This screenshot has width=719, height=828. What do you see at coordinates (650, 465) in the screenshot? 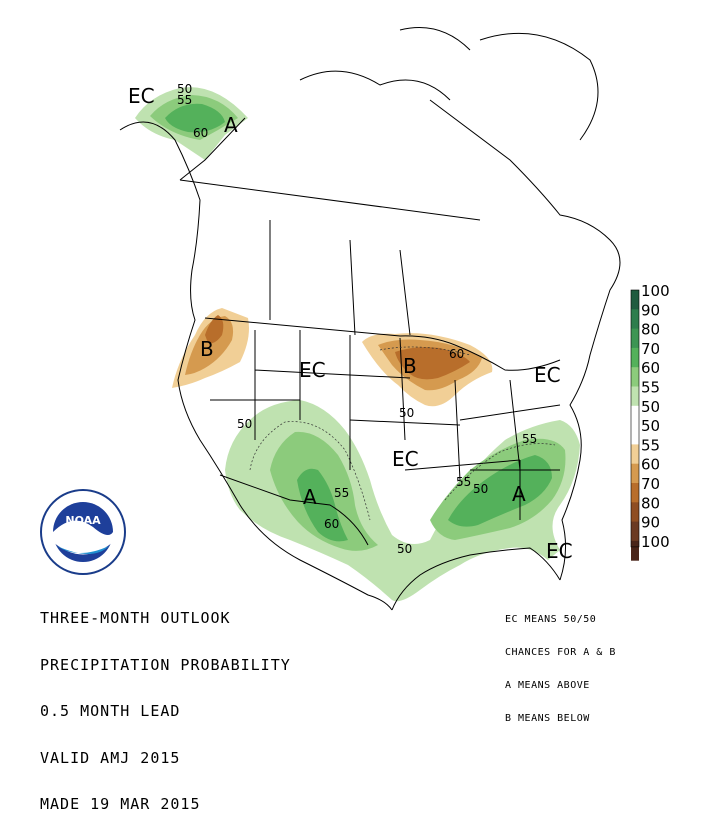
I see `legend-label-9: 60` at bounding box center [650, 465].